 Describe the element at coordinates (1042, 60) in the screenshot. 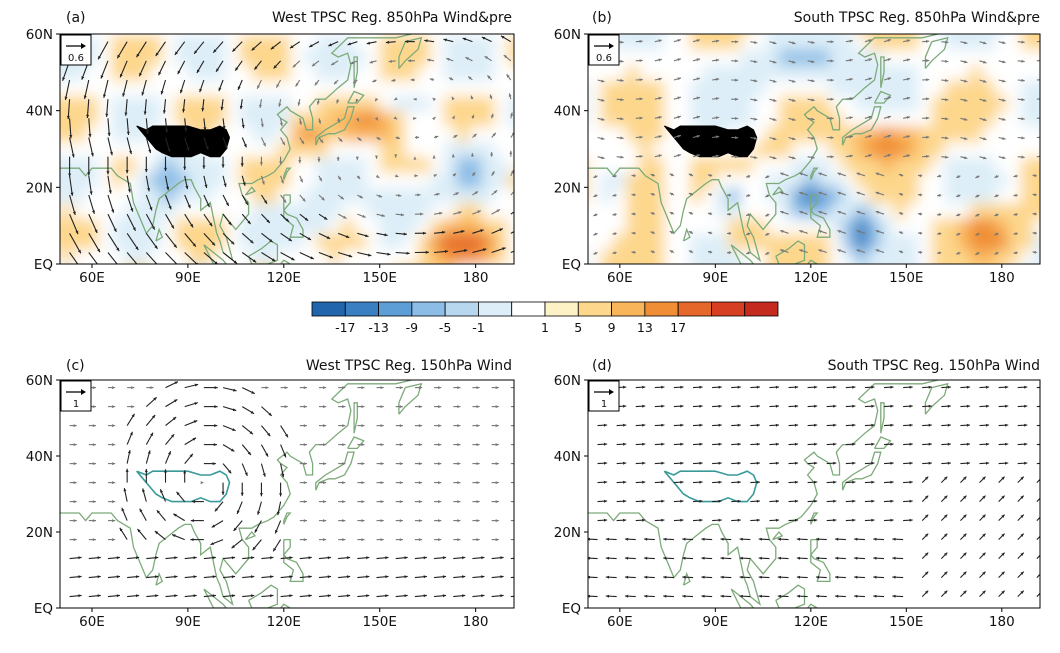

I see `wind-arrowhead` at that location.